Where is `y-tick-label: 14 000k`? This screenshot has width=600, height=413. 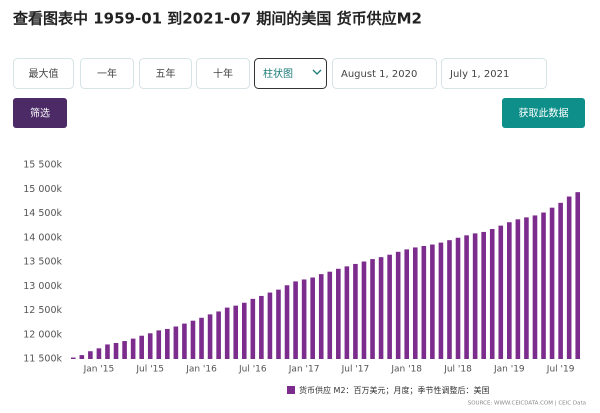
y-tick-label: 14 000k is located at coordinates (42, 237).